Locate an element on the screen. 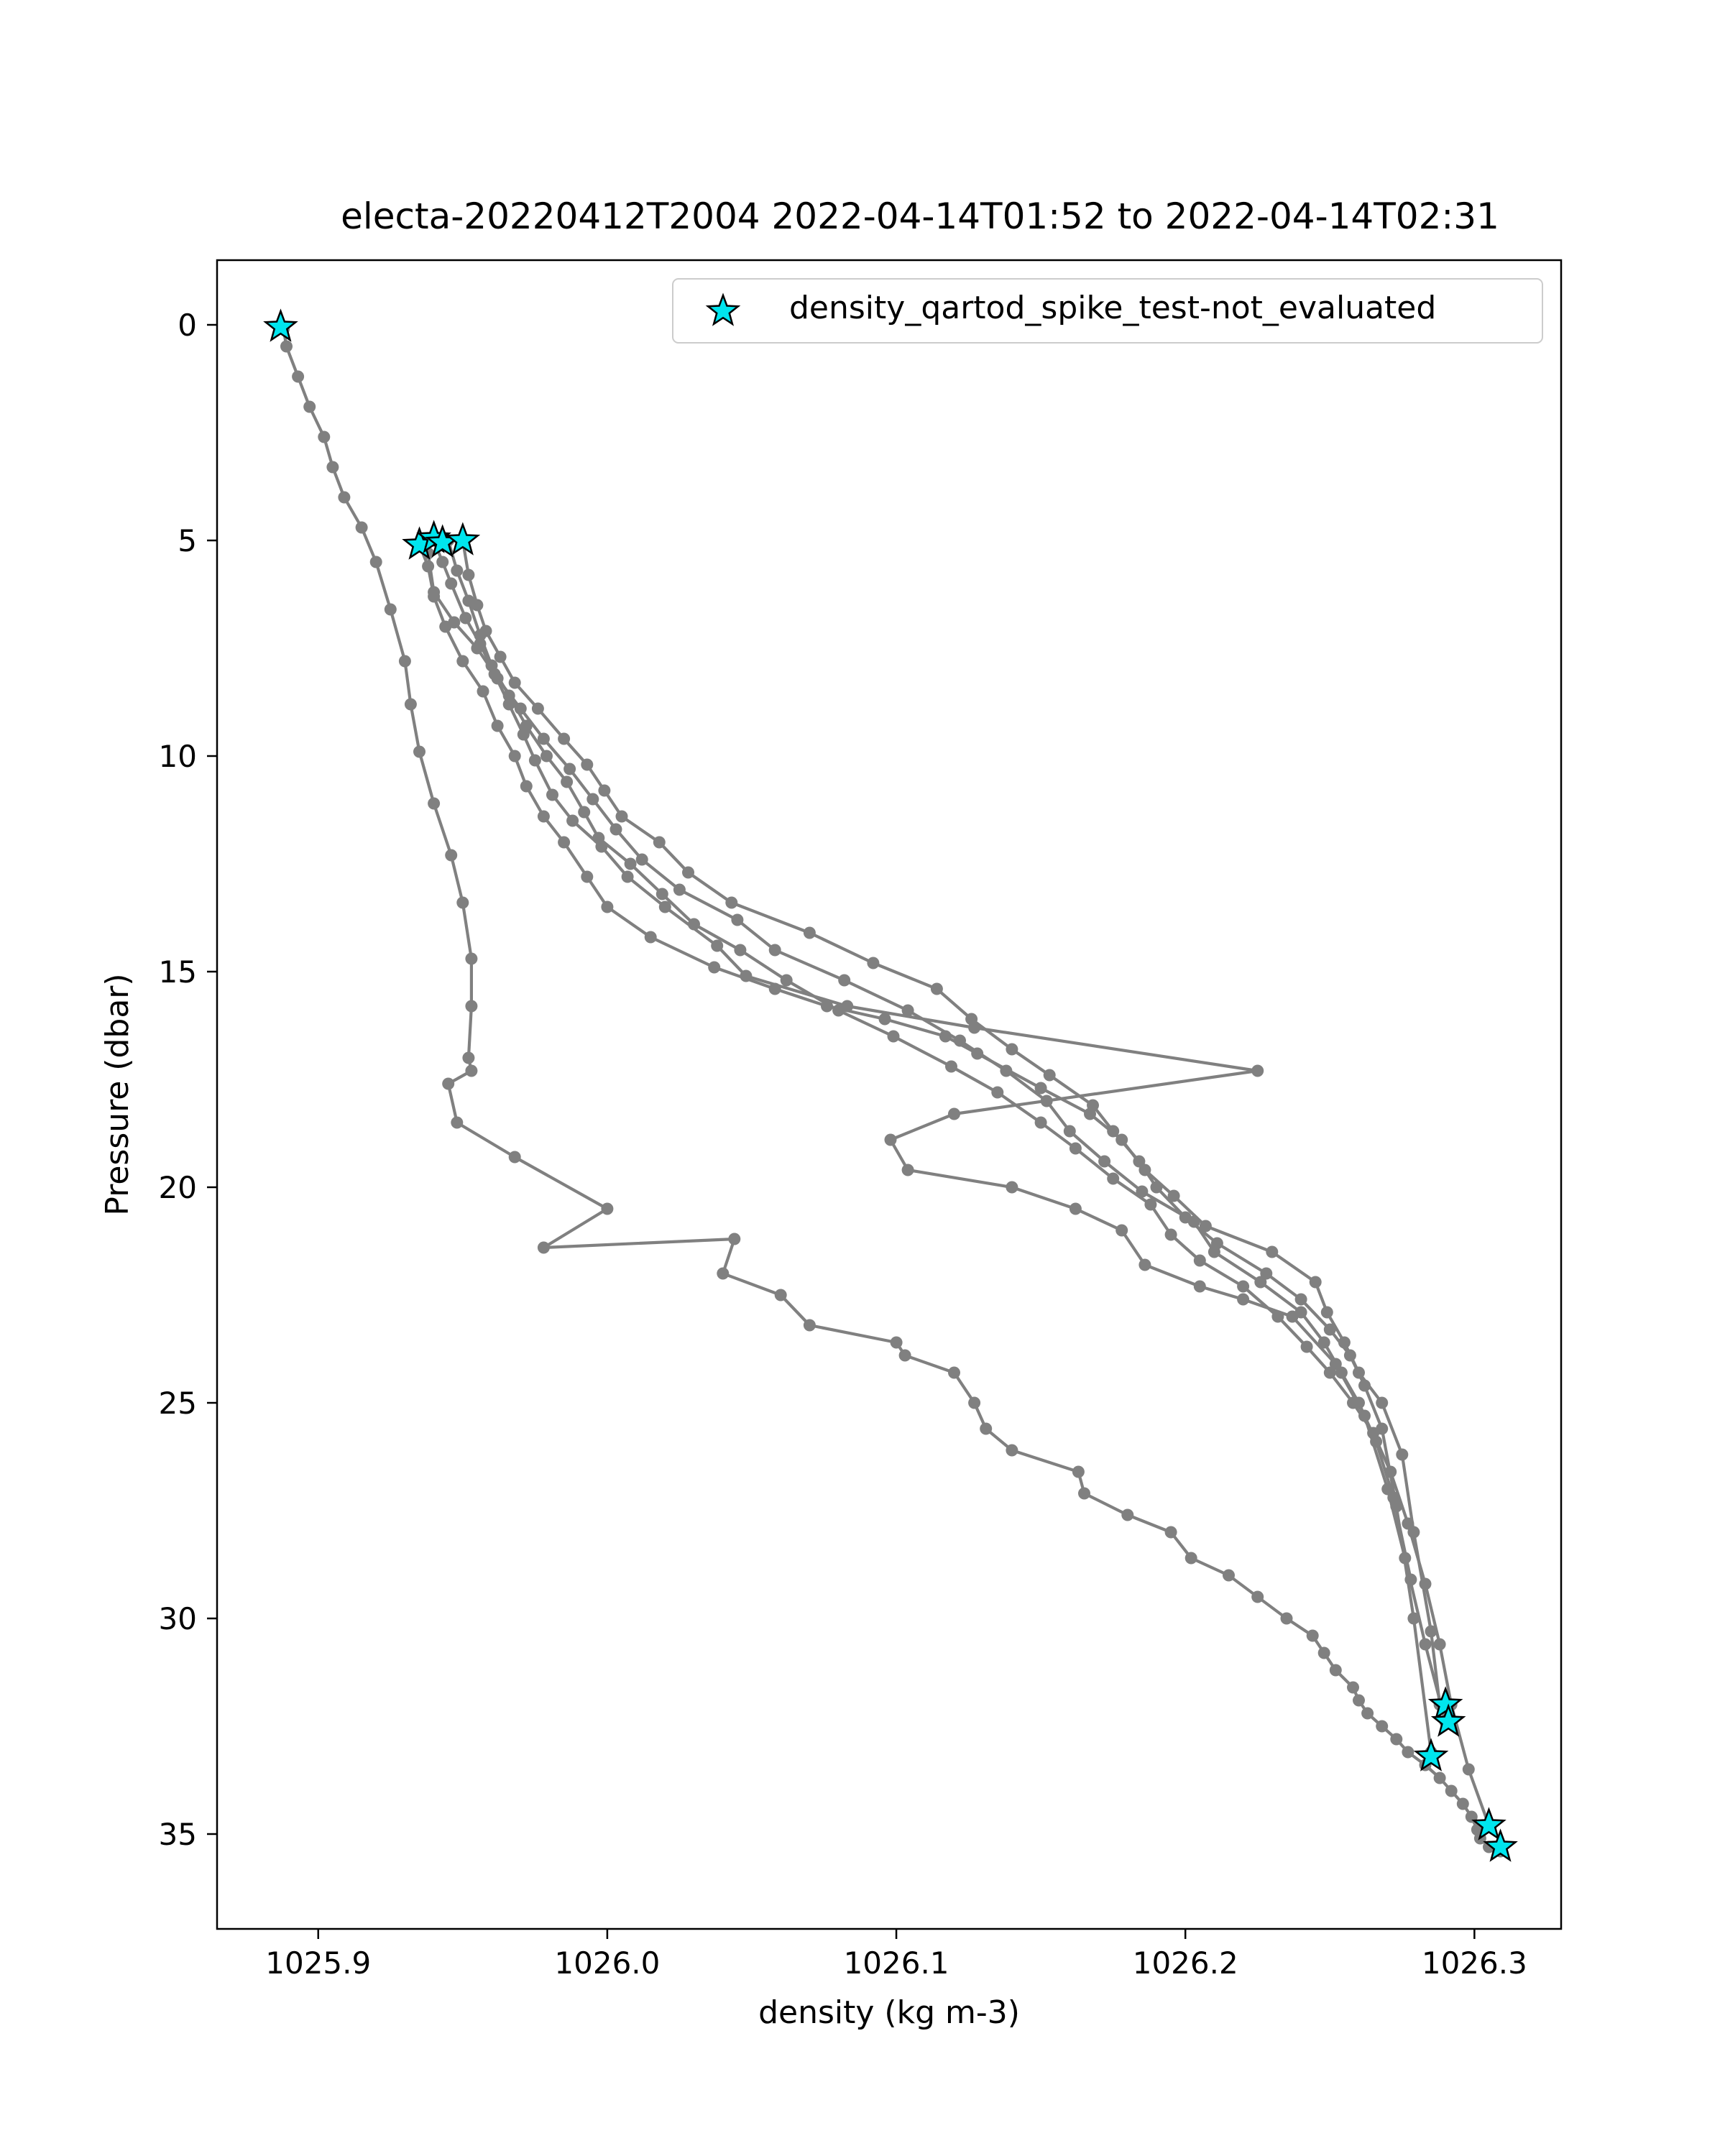  x-axis-label: density (kg m-3) is located at coordinates (889, 2012).